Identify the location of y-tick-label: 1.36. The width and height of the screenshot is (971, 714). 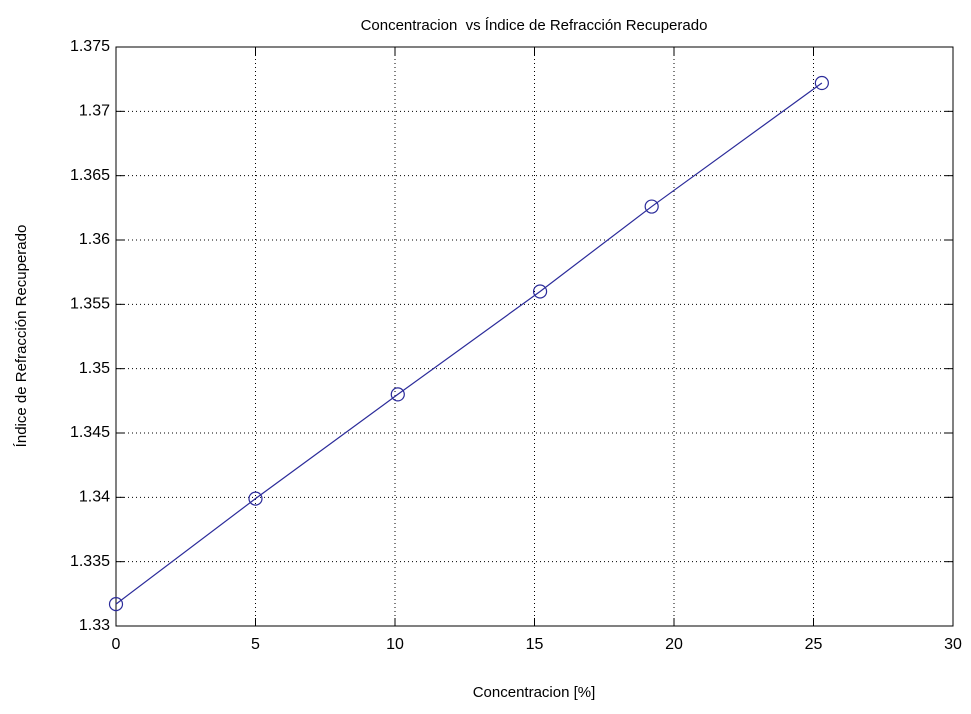
(94, 239).